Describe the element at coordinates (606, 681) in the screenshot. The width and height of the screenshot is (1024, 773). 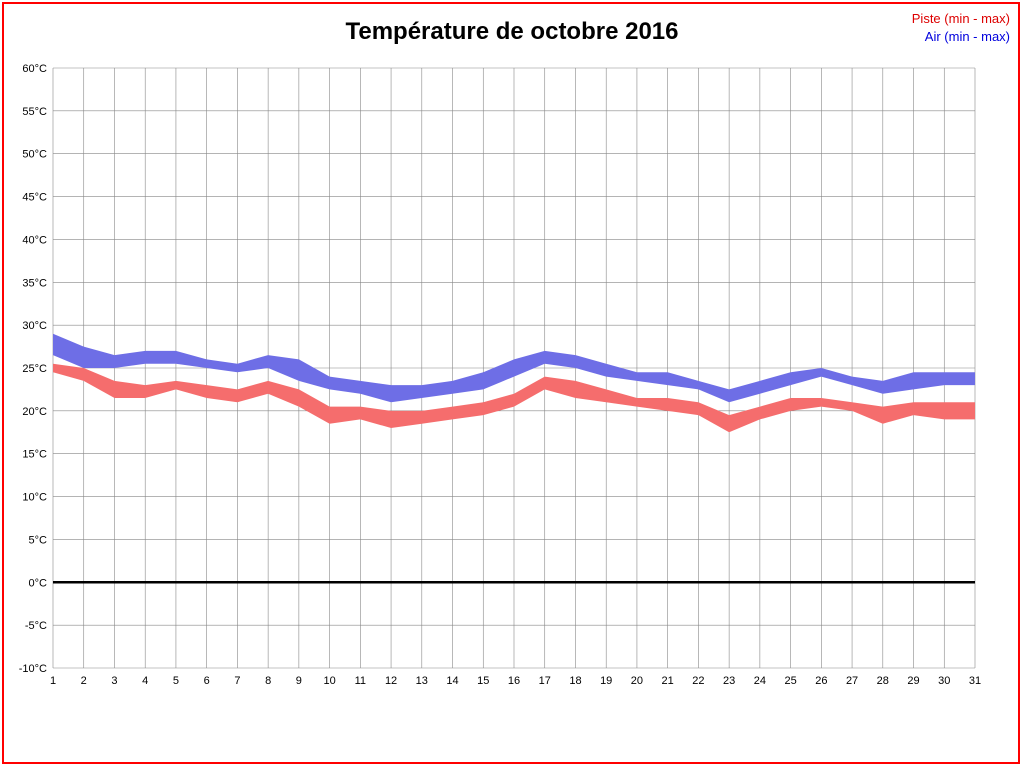
I see `x-tick-label: 19` at that location.